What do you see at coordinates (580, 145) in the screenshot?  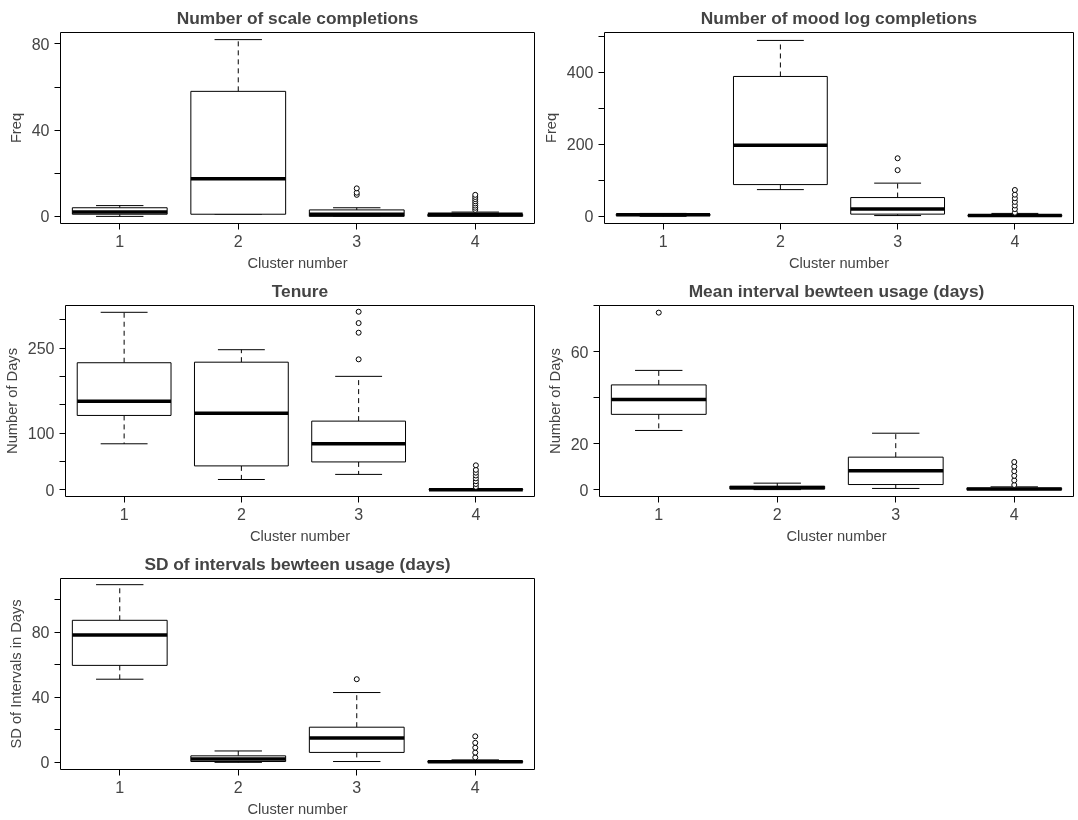 I see `y-tick-label: 200` at bounding box center [580, 145].